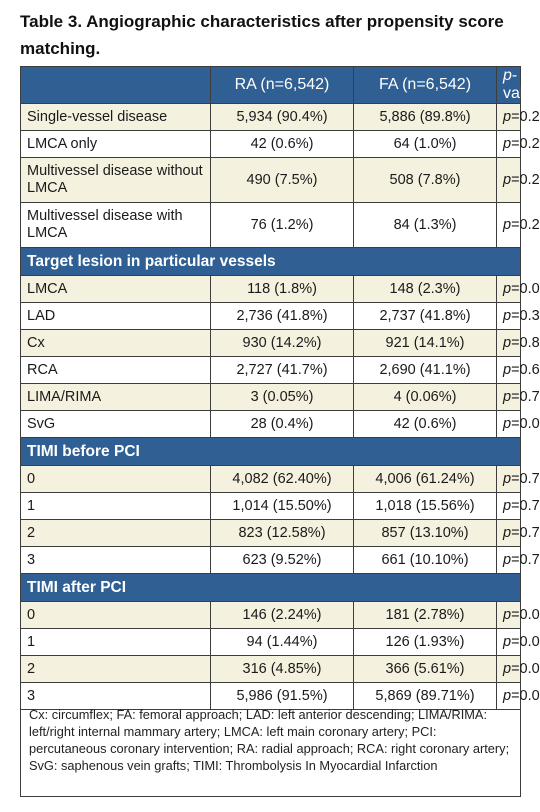  Describe the element at coordinates (115, 225) in the screenshot. I see `row-label: Multivessel disease with LMCA` at that location.